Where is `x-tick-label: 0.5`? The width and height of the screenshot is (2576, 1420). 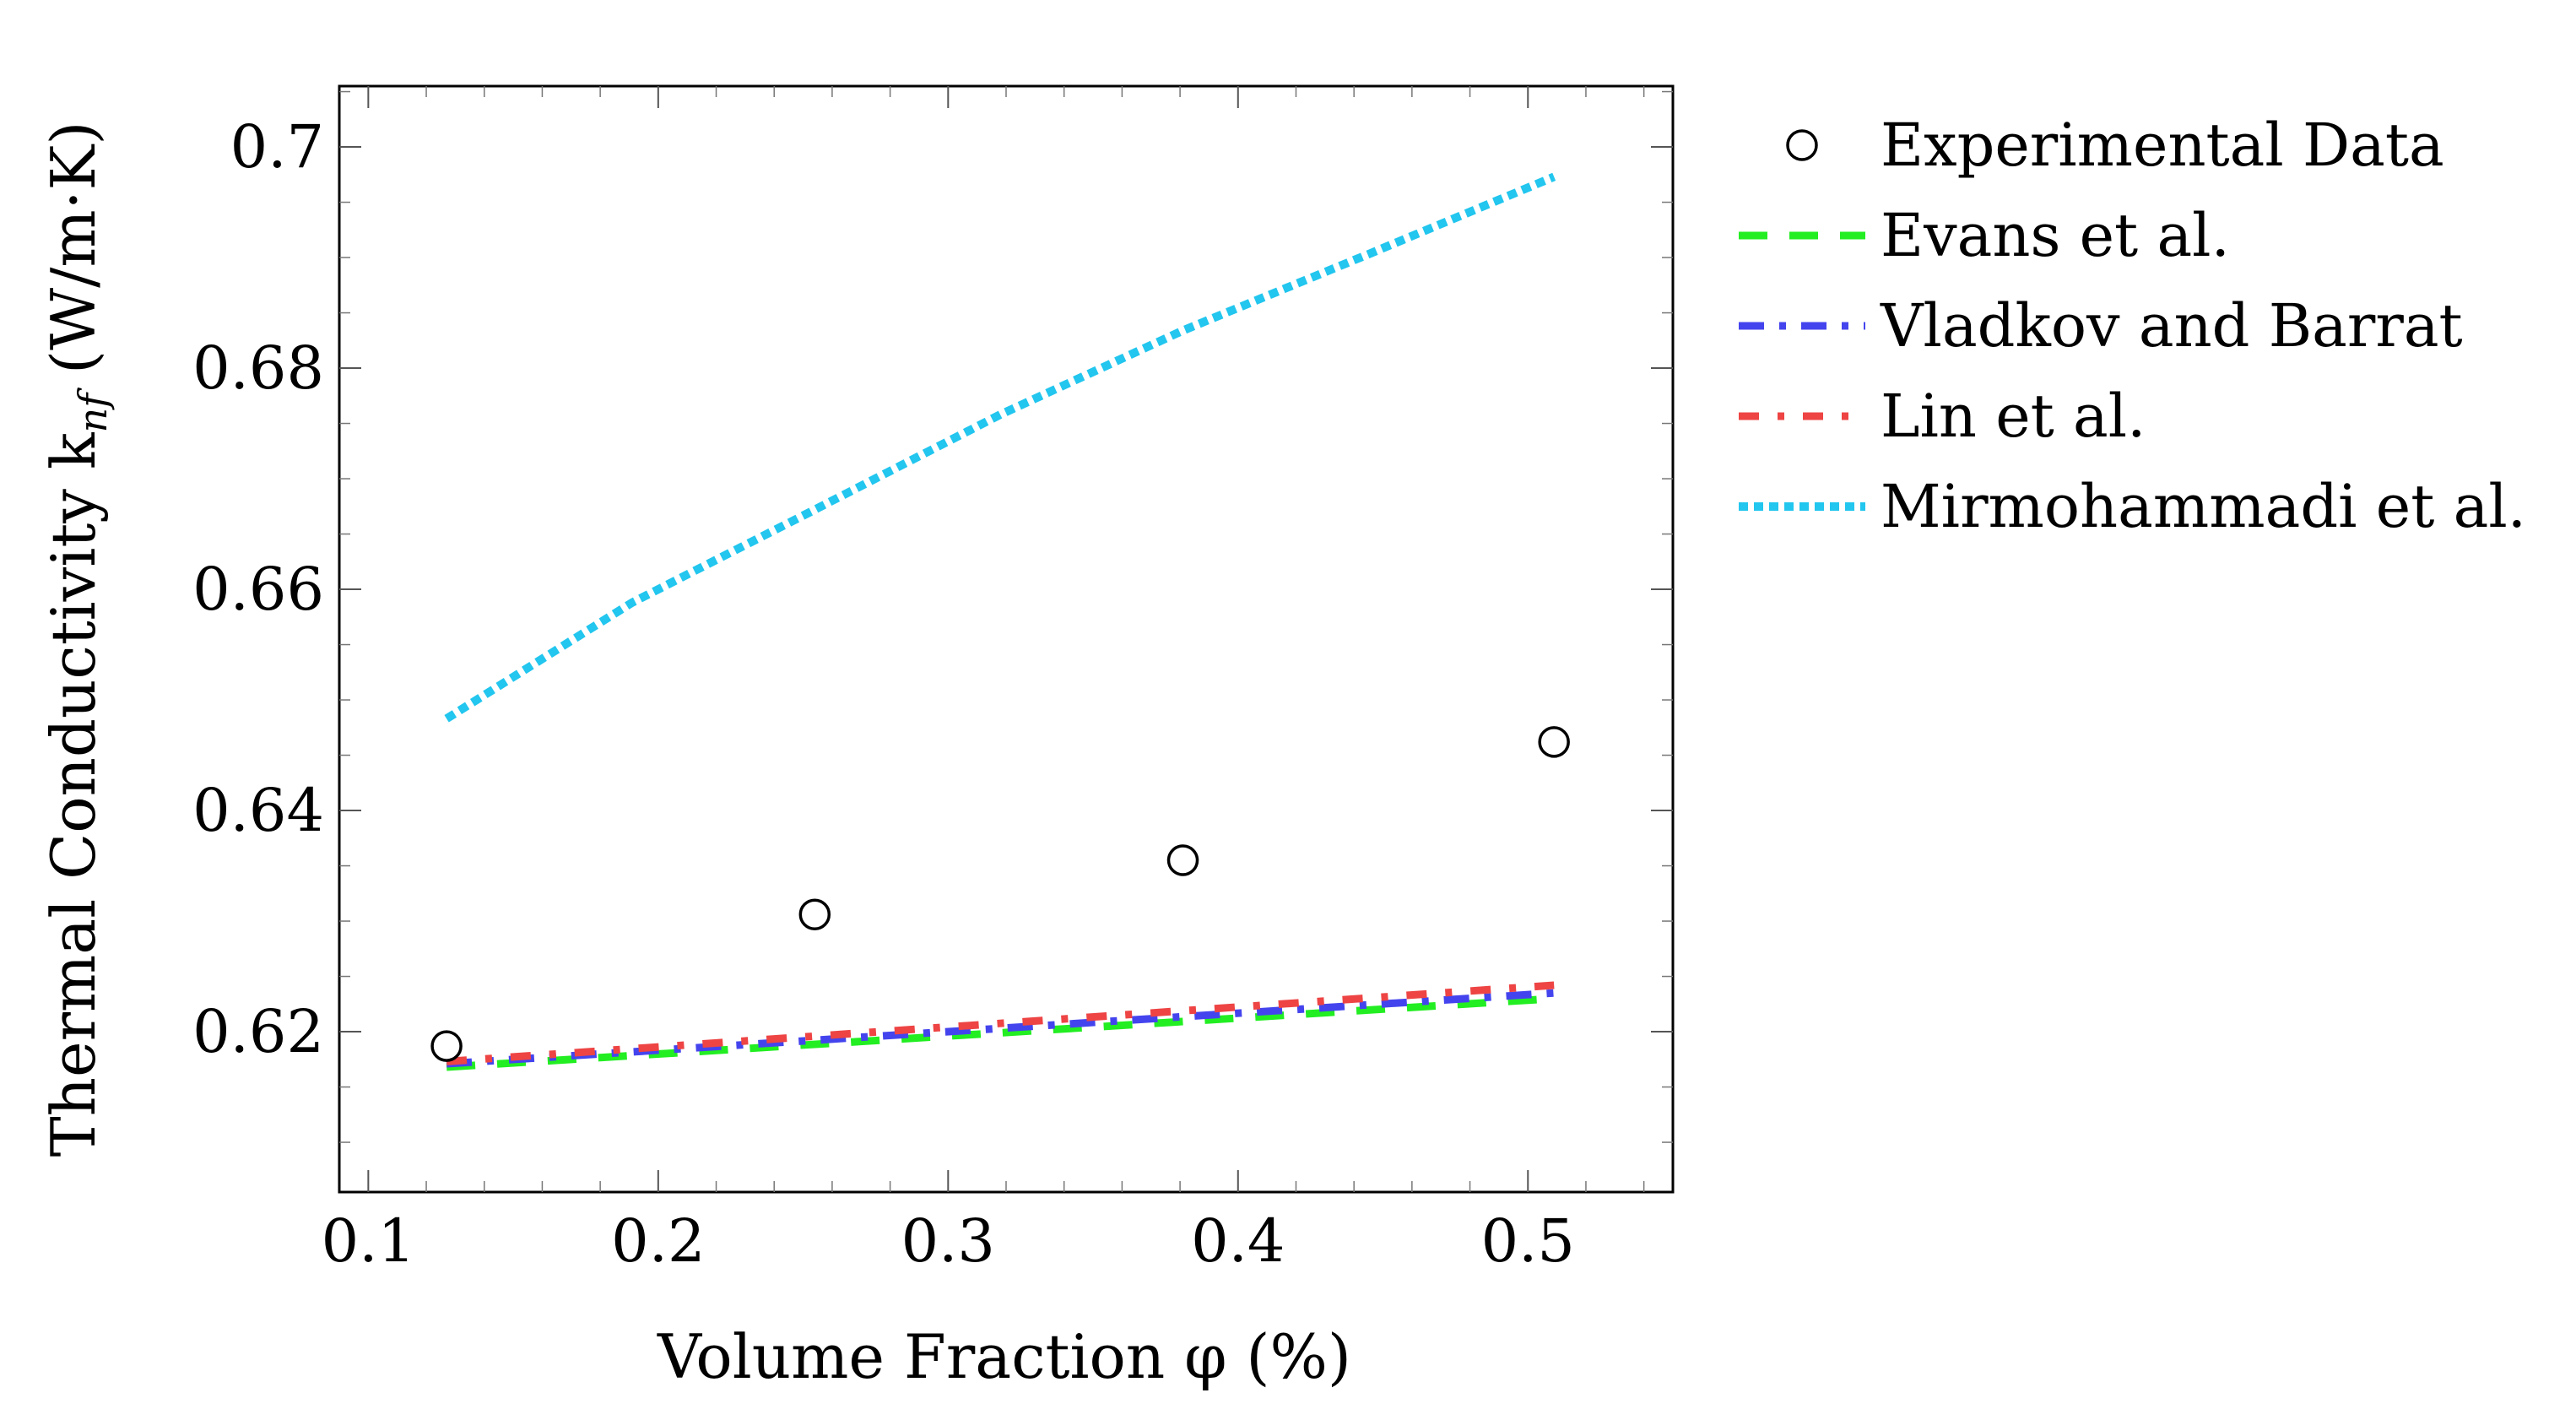
x-tick-label: 0.5 is located at coordinates (1528, 1241).